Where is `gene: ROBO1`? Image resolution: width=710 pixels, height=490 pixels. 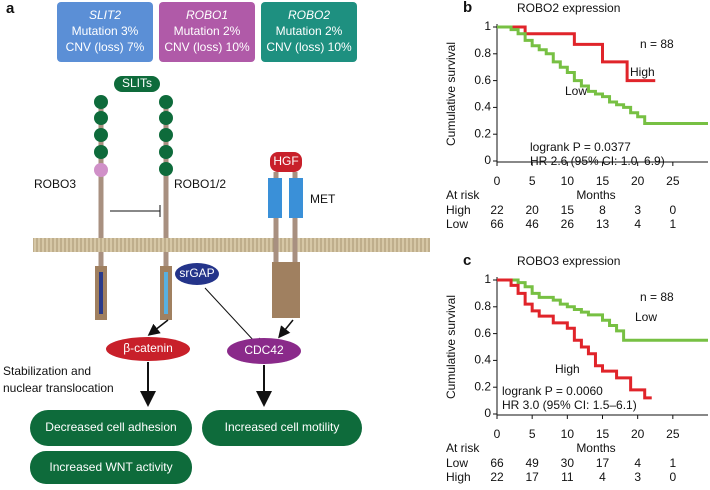
gene: ROBO1 is located at coordinates (207, 15).